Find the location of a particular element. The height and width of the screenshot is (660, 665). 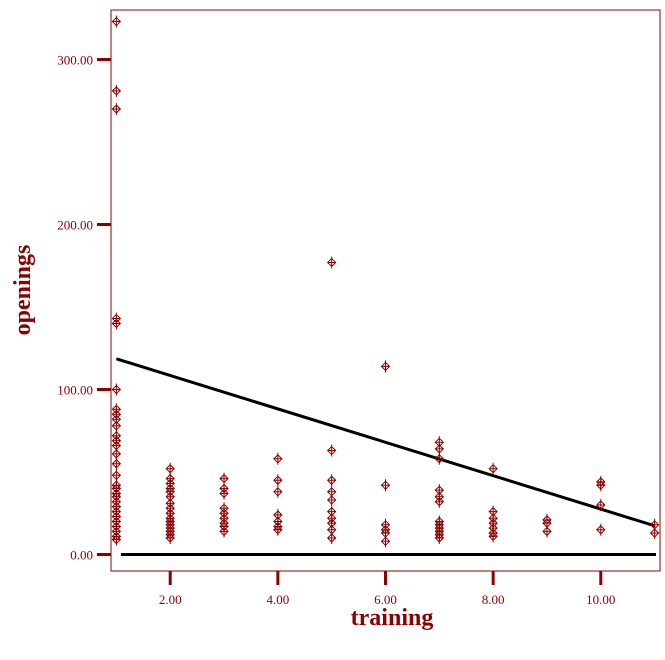

x-tick-label: 10.00 is located at coordinates (600, 599).